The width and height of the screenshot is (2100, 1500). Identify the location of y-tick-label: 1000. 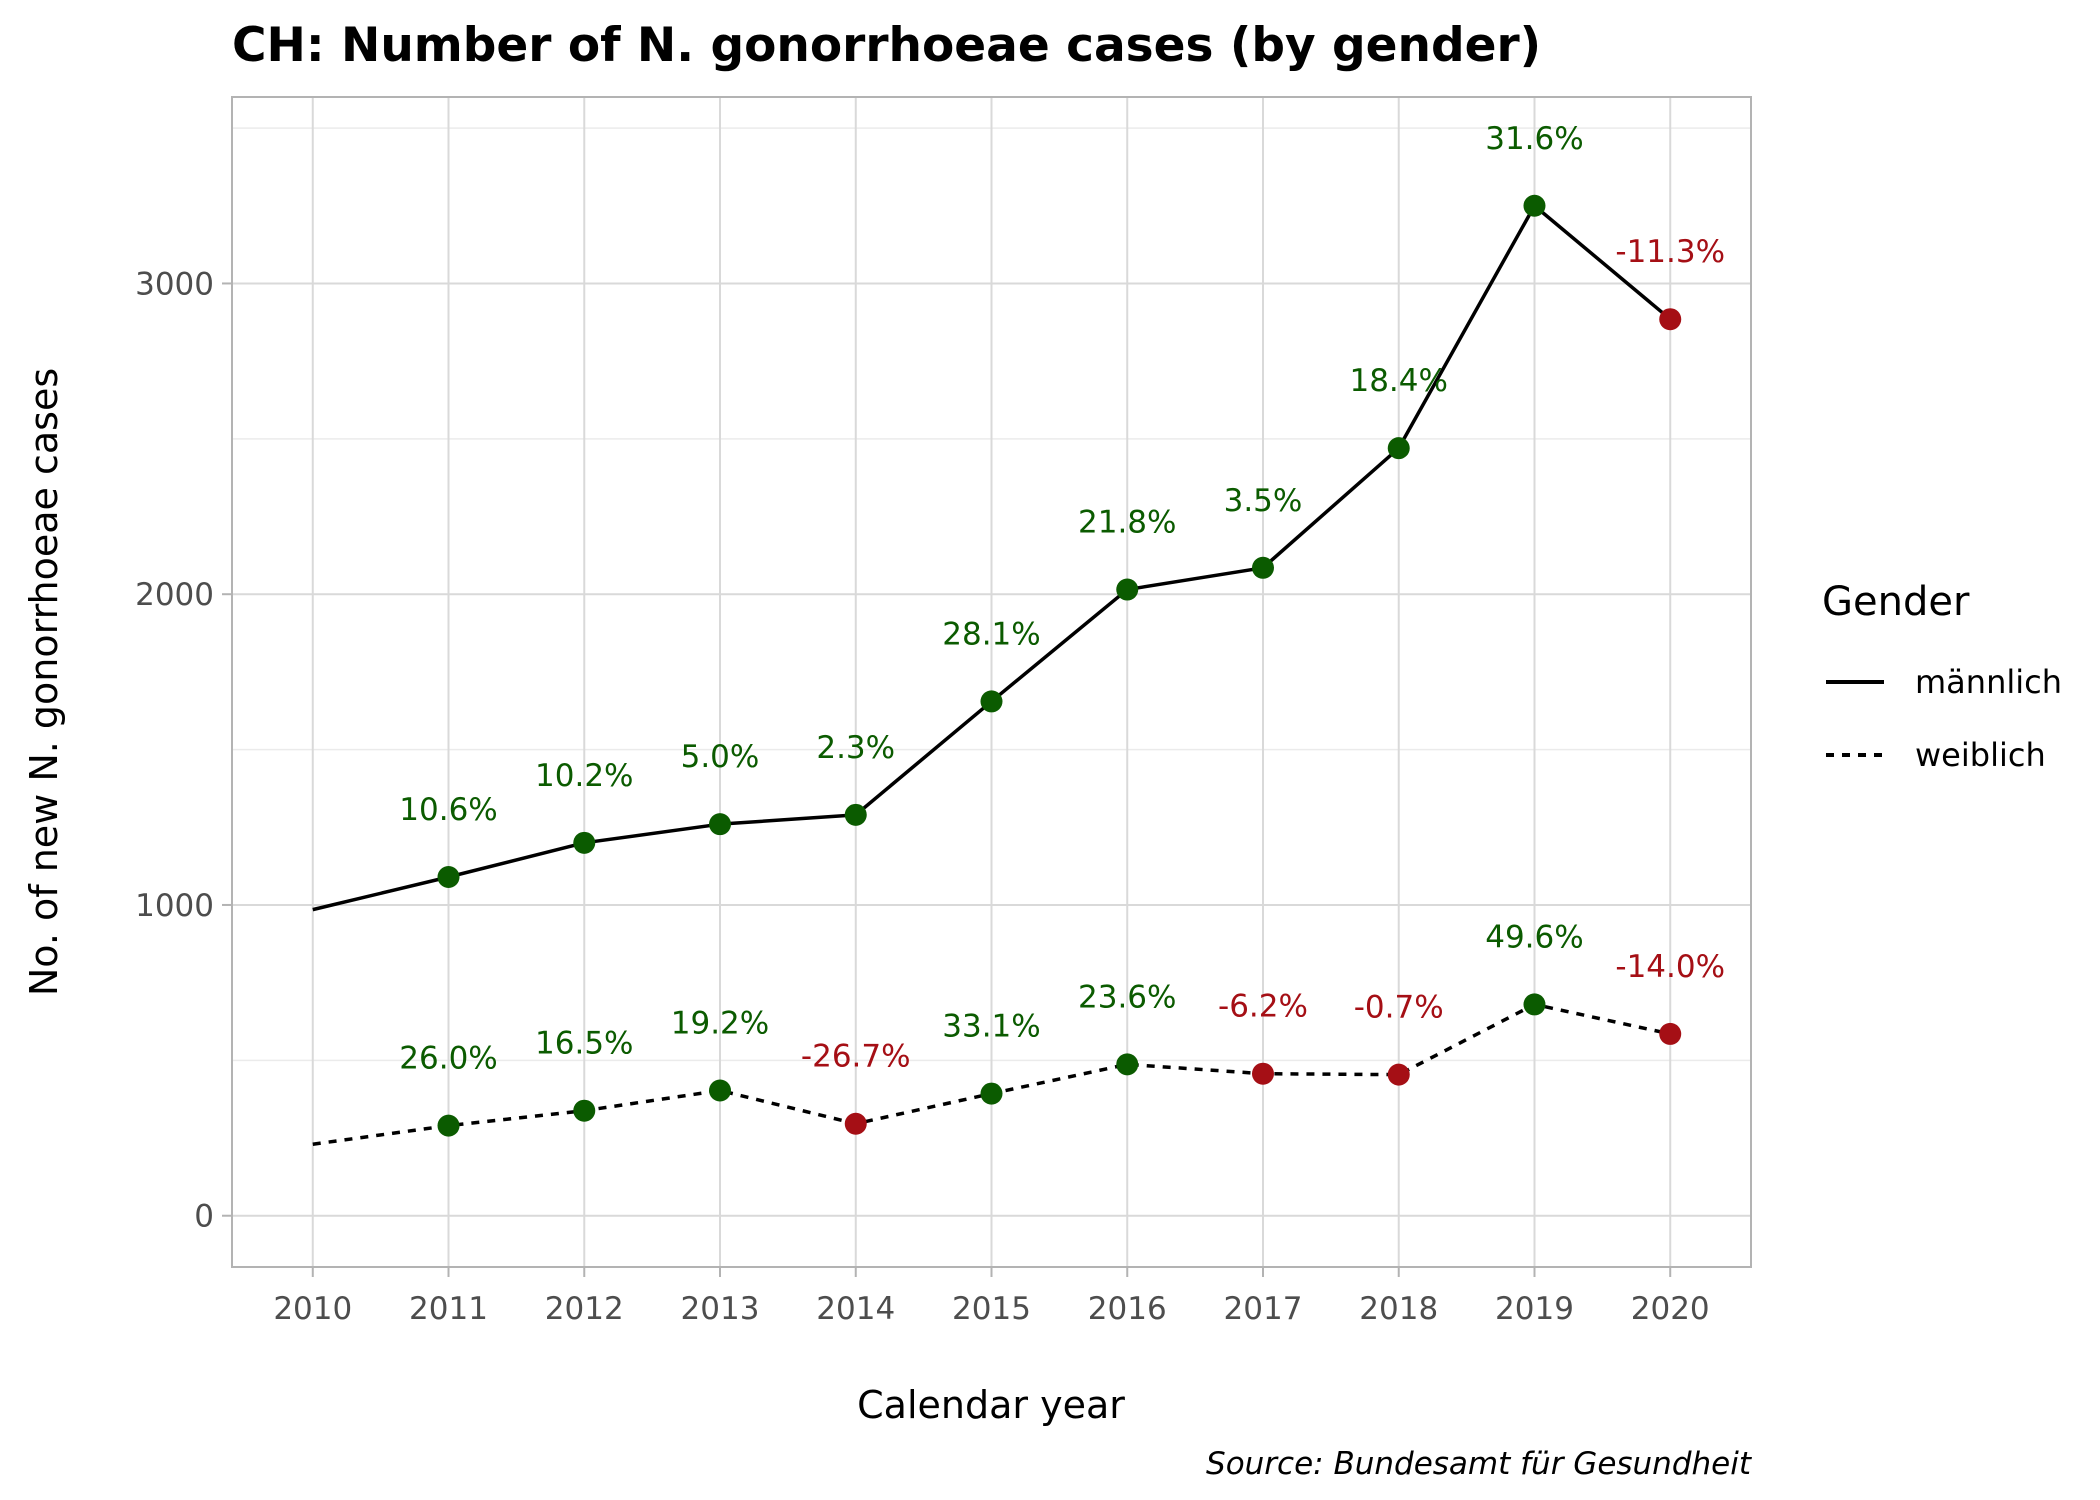
(174, 906).